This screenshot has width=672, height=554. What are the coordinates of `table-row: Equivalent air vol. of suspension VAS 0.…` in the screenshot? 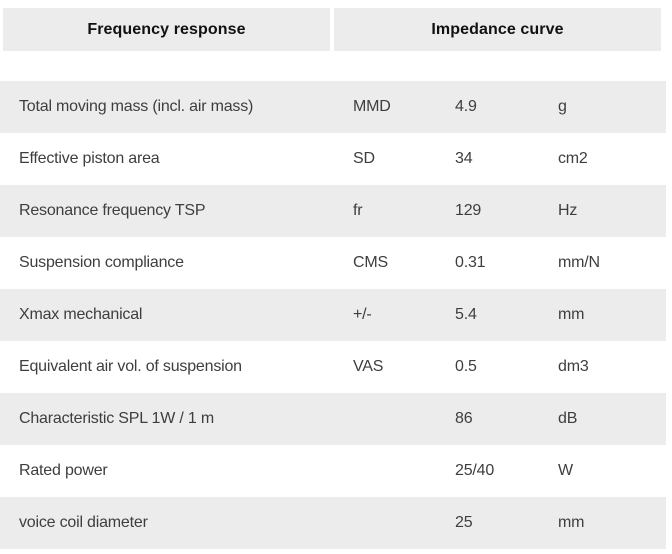 It's located at (333, 367).